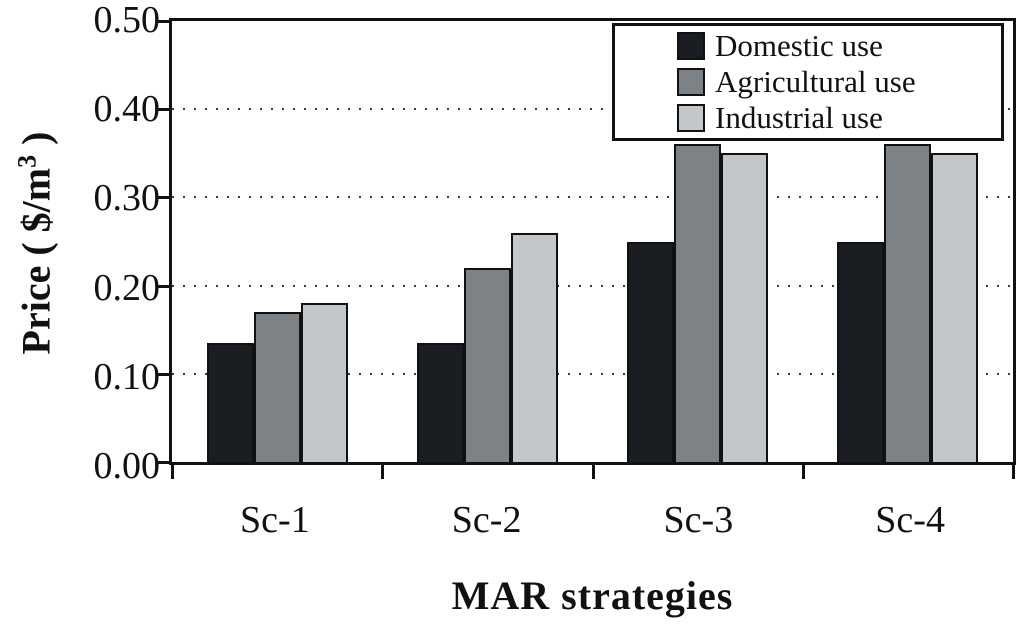  What do you see at coordinates (691, 46) in the screenshot?
I see `legend-swatch-domestic` at bounding box center [691, 46].